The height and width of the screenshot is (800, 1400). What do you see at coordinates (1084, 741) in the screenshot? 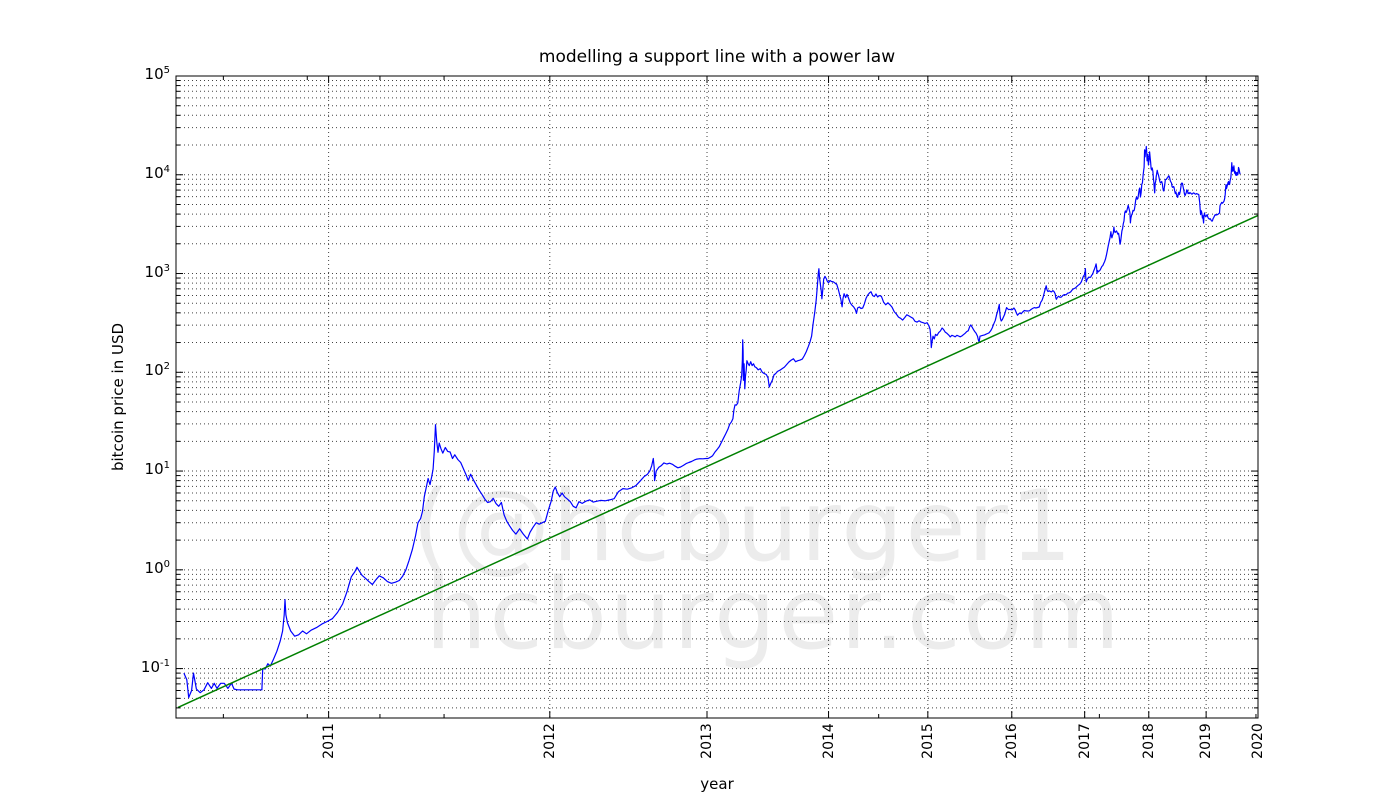
I see `x-tick-label: 2017` at bounding box center [1084, 741].